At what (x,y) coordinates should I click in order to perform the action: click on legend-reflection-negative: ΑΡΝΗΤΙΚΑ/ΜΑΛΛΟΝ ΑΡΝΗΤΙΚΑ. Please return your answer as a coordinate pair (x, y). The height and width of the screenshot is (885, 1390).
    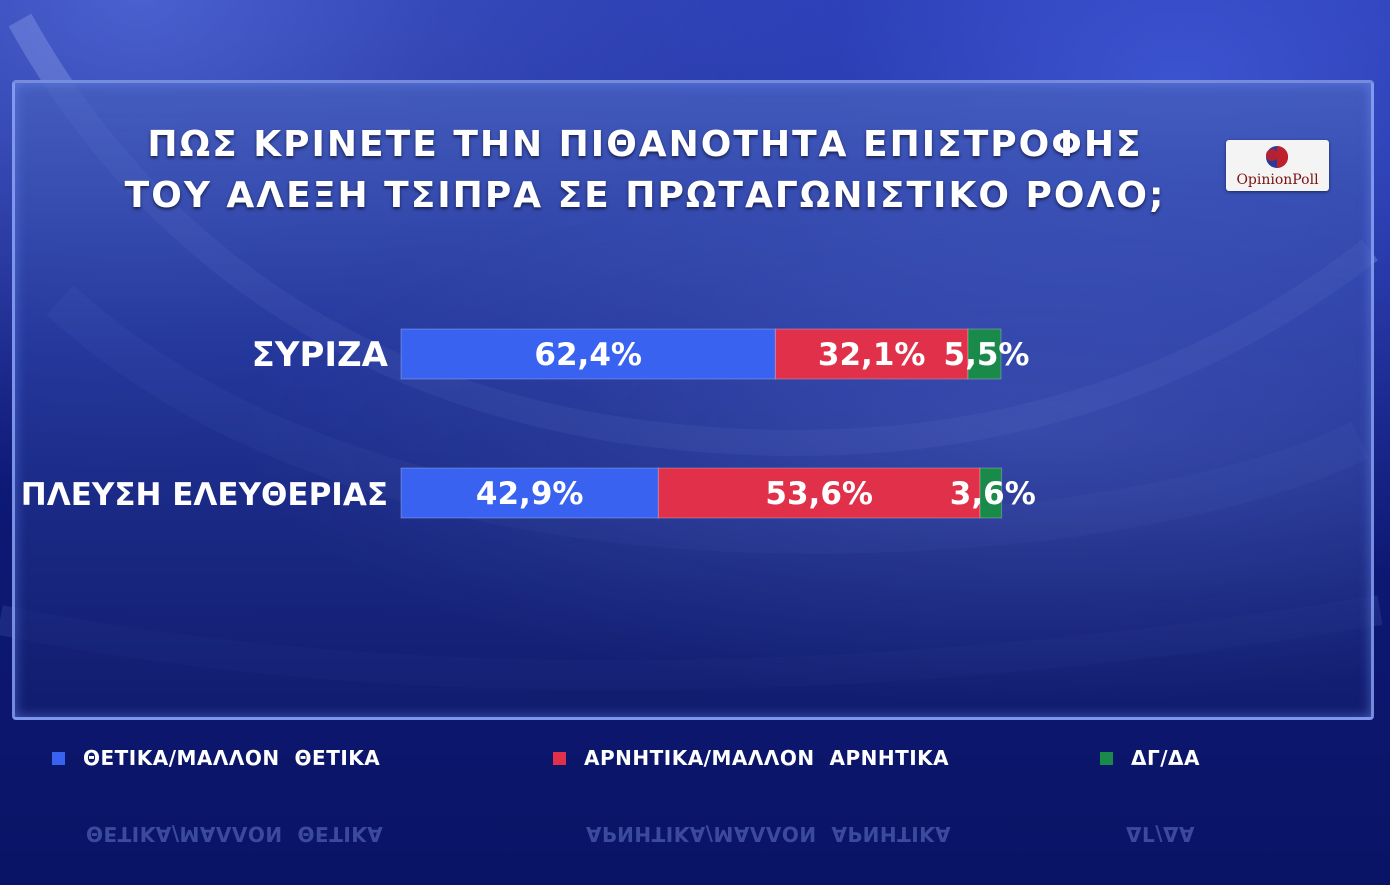
    Looking at the image, I should click on (769, 834).